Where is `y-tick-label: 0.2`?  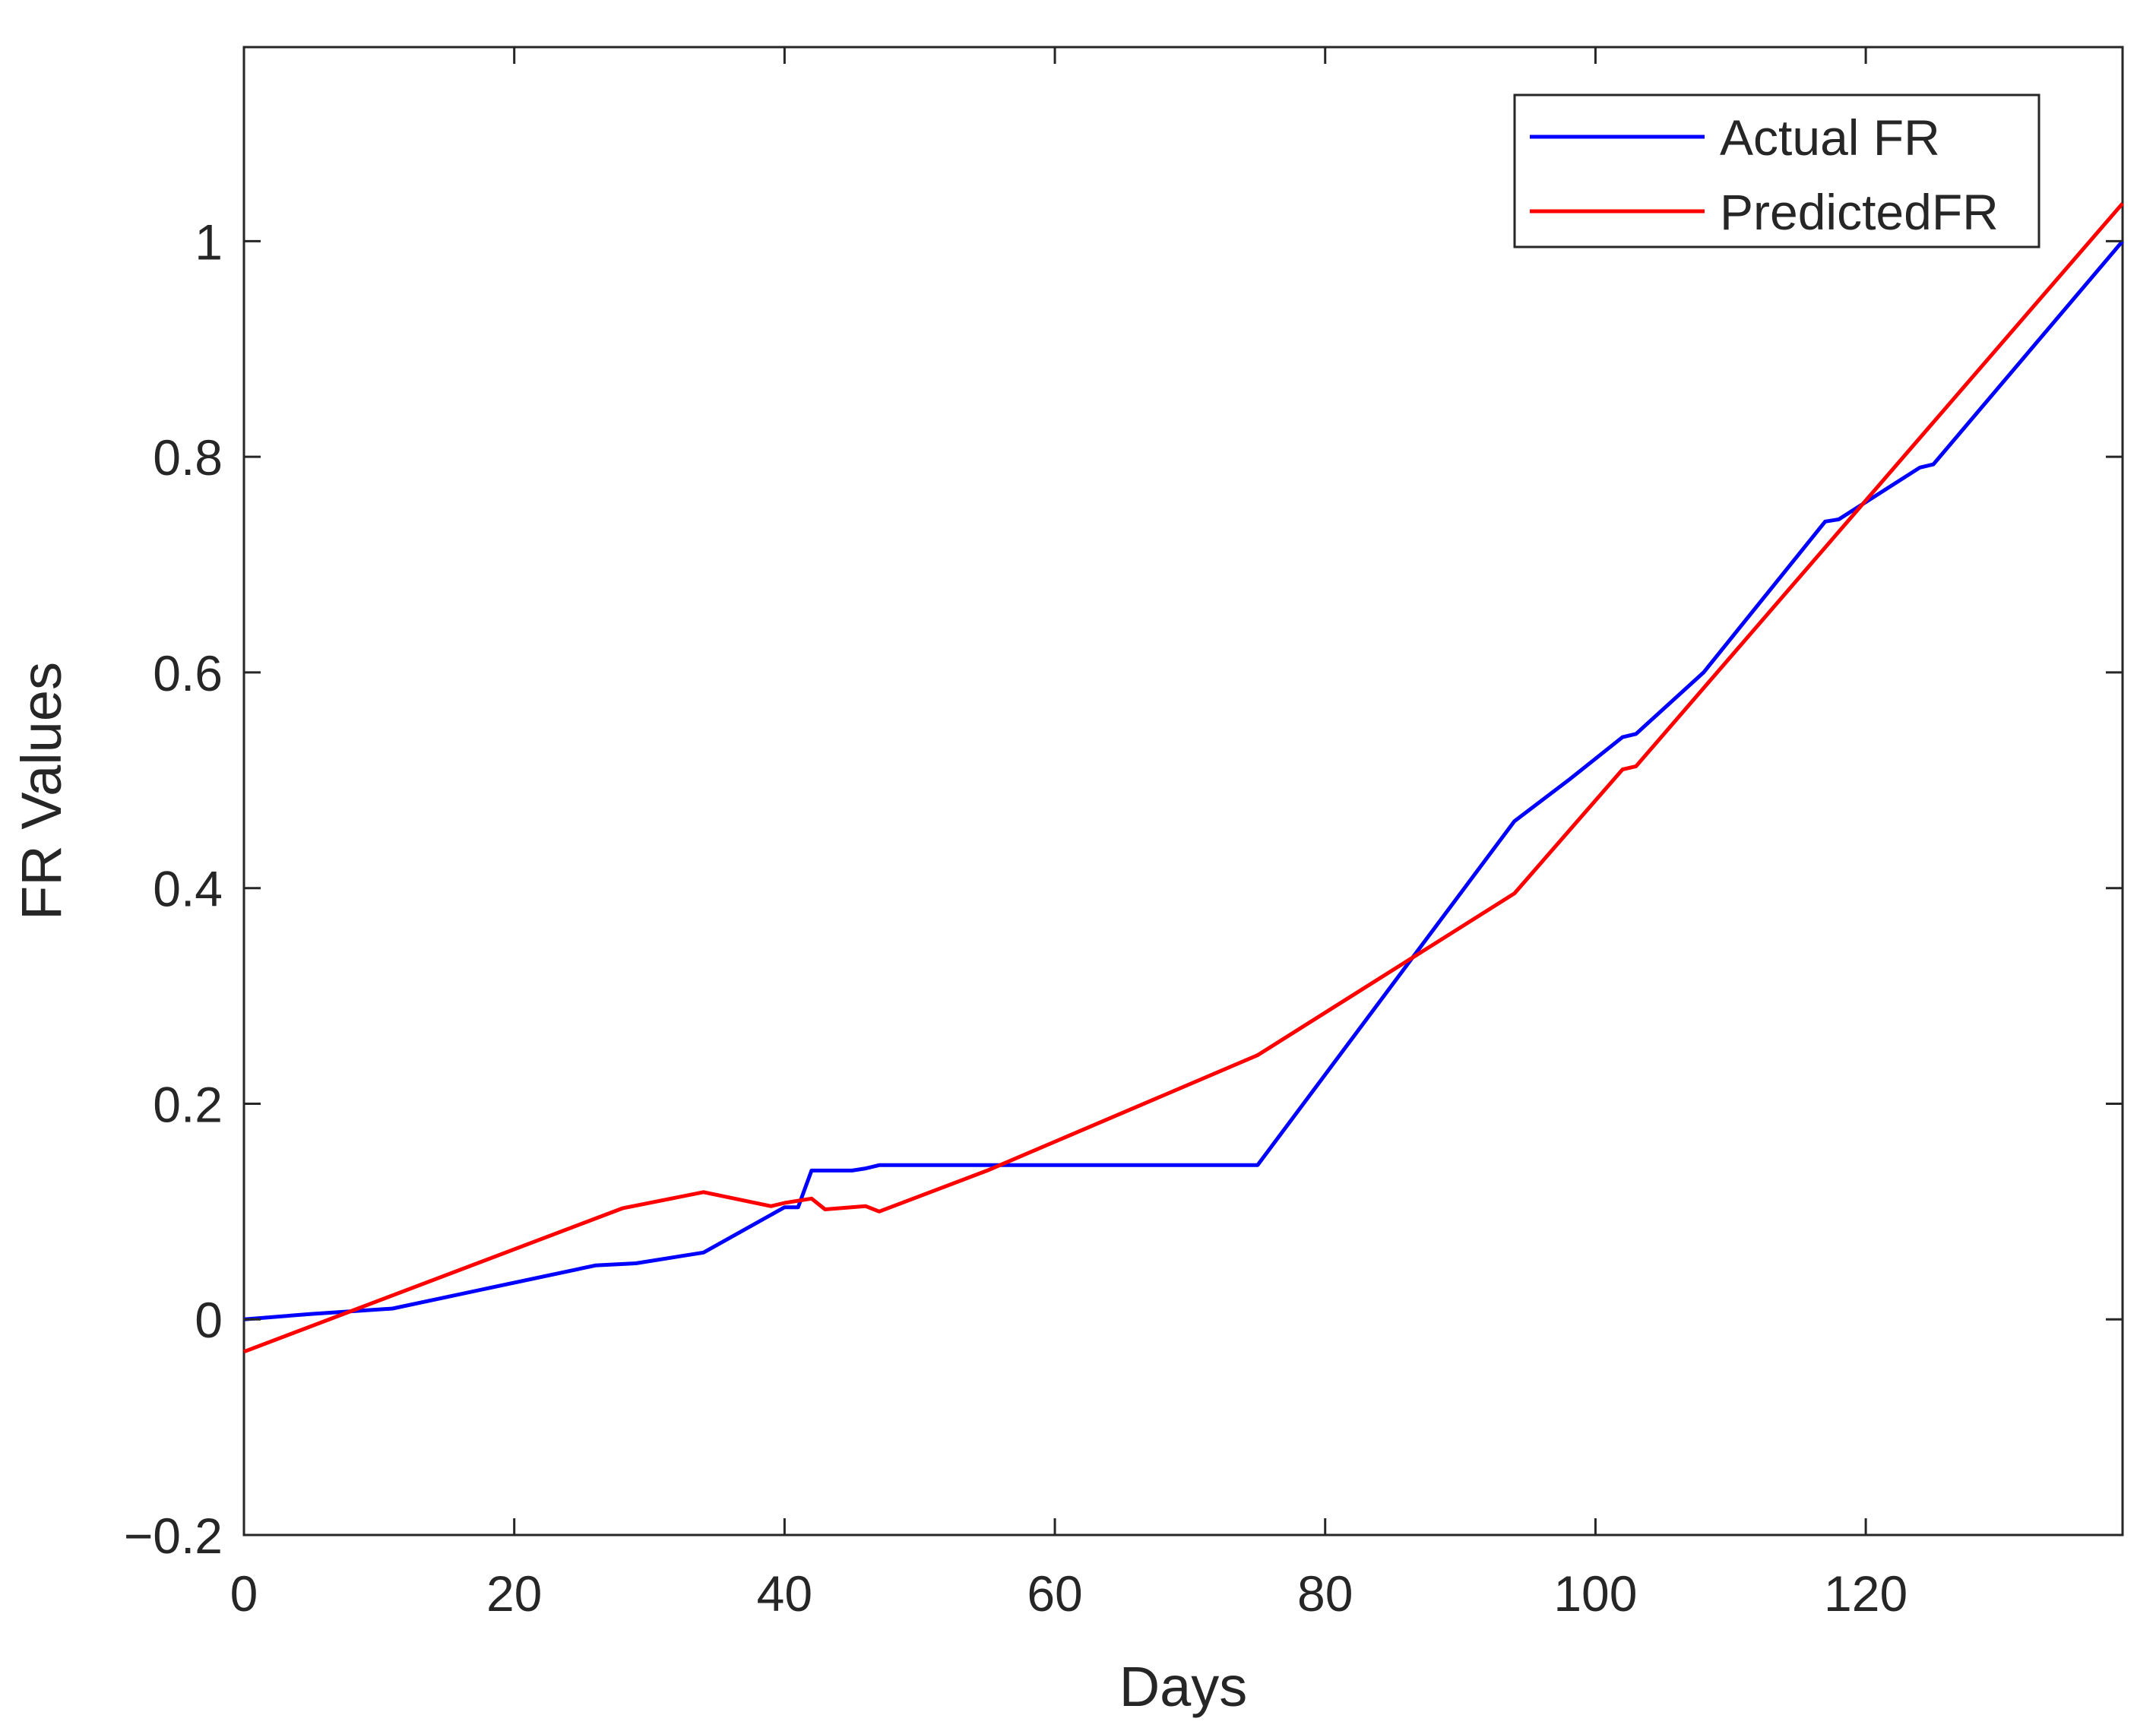
y-tick-label: 0.2 is located at coordinates (188, 1104).